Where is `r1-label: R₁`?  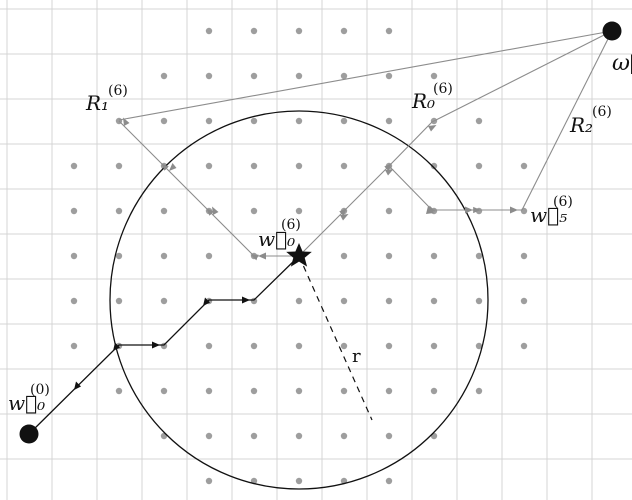 r1-label: R₁ is located at coordinates (97, 103).